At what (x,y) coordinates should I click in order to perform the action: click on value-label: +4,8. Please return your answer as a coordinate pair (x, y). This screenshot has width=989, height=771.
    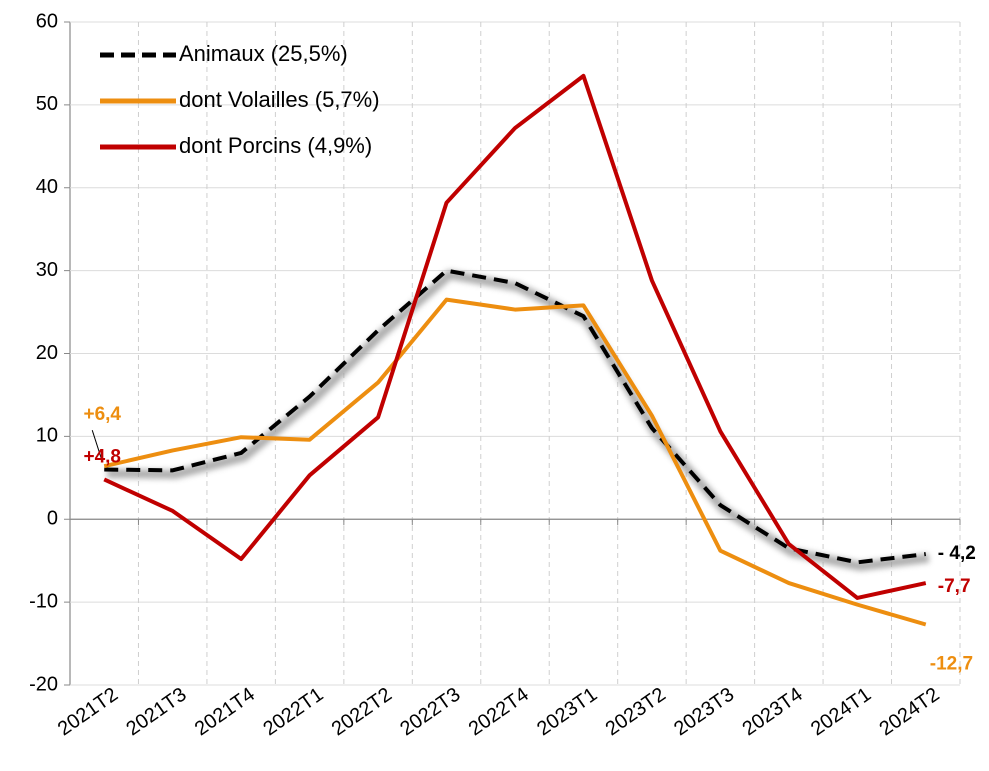
    Looking at the image, I should click on (102, 456).